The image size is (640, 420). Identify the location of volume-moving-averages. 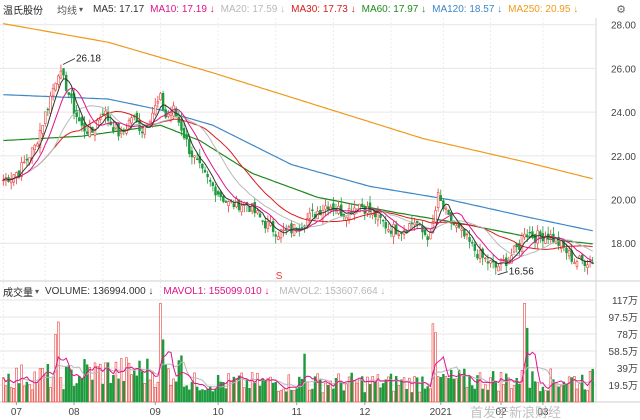
(298, 370).